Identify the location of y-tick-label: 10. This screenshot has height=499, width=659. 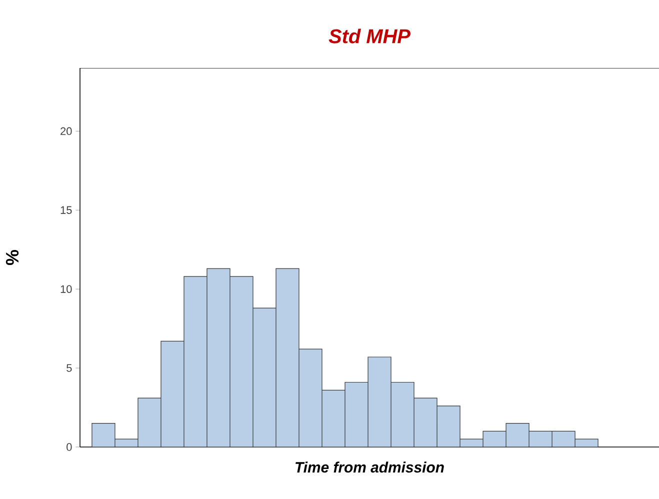
(66, 289).